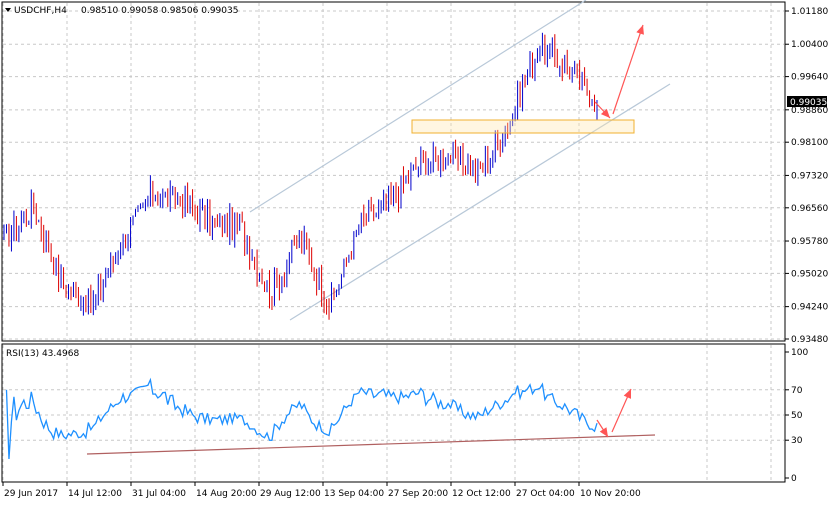 This screenshot has width=829, height=508. I want to click on rsi-line, so click(301, 418).